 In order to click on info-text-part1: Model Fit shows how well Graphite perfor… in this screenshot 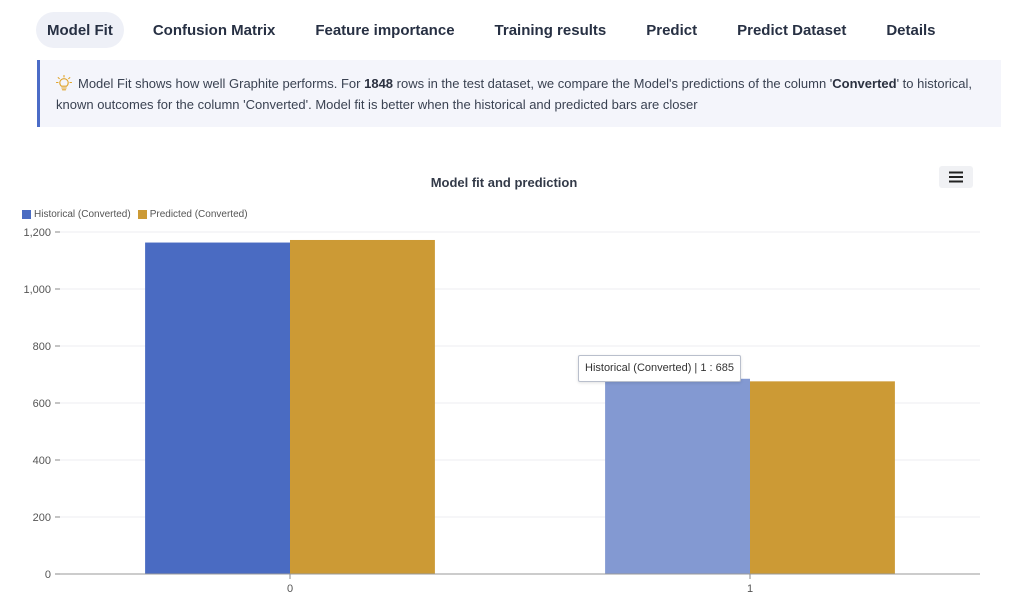, I will do `click(221, 83)`.